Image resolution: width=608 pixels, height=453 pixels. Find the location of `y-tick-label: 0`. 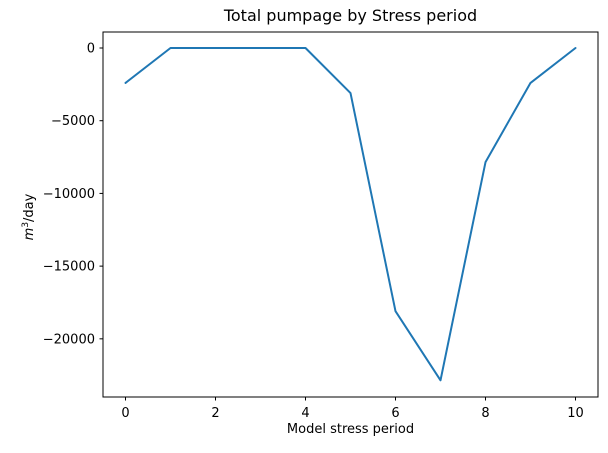

y-tick-label: 0 is located at coordinates (91, 48).